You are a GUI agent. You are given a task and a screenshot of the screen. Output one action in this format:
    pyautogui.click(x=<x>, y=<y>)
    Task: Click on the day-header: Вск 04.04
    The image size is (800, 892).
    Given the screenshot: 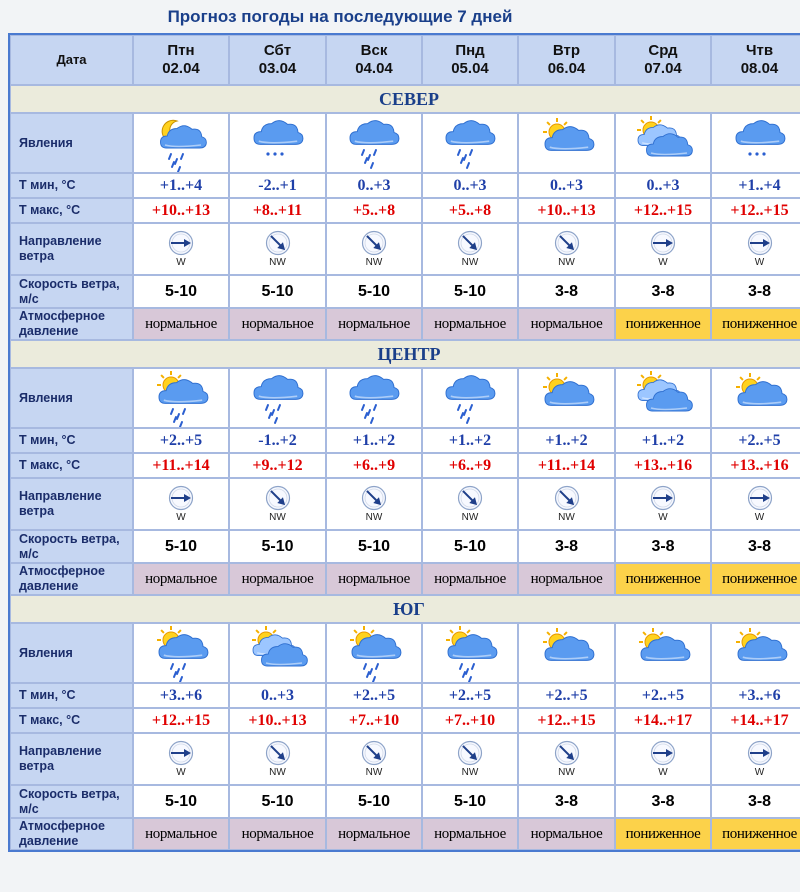 What is the action you would take?
    pyautogui.click(x=374, y=60)
    